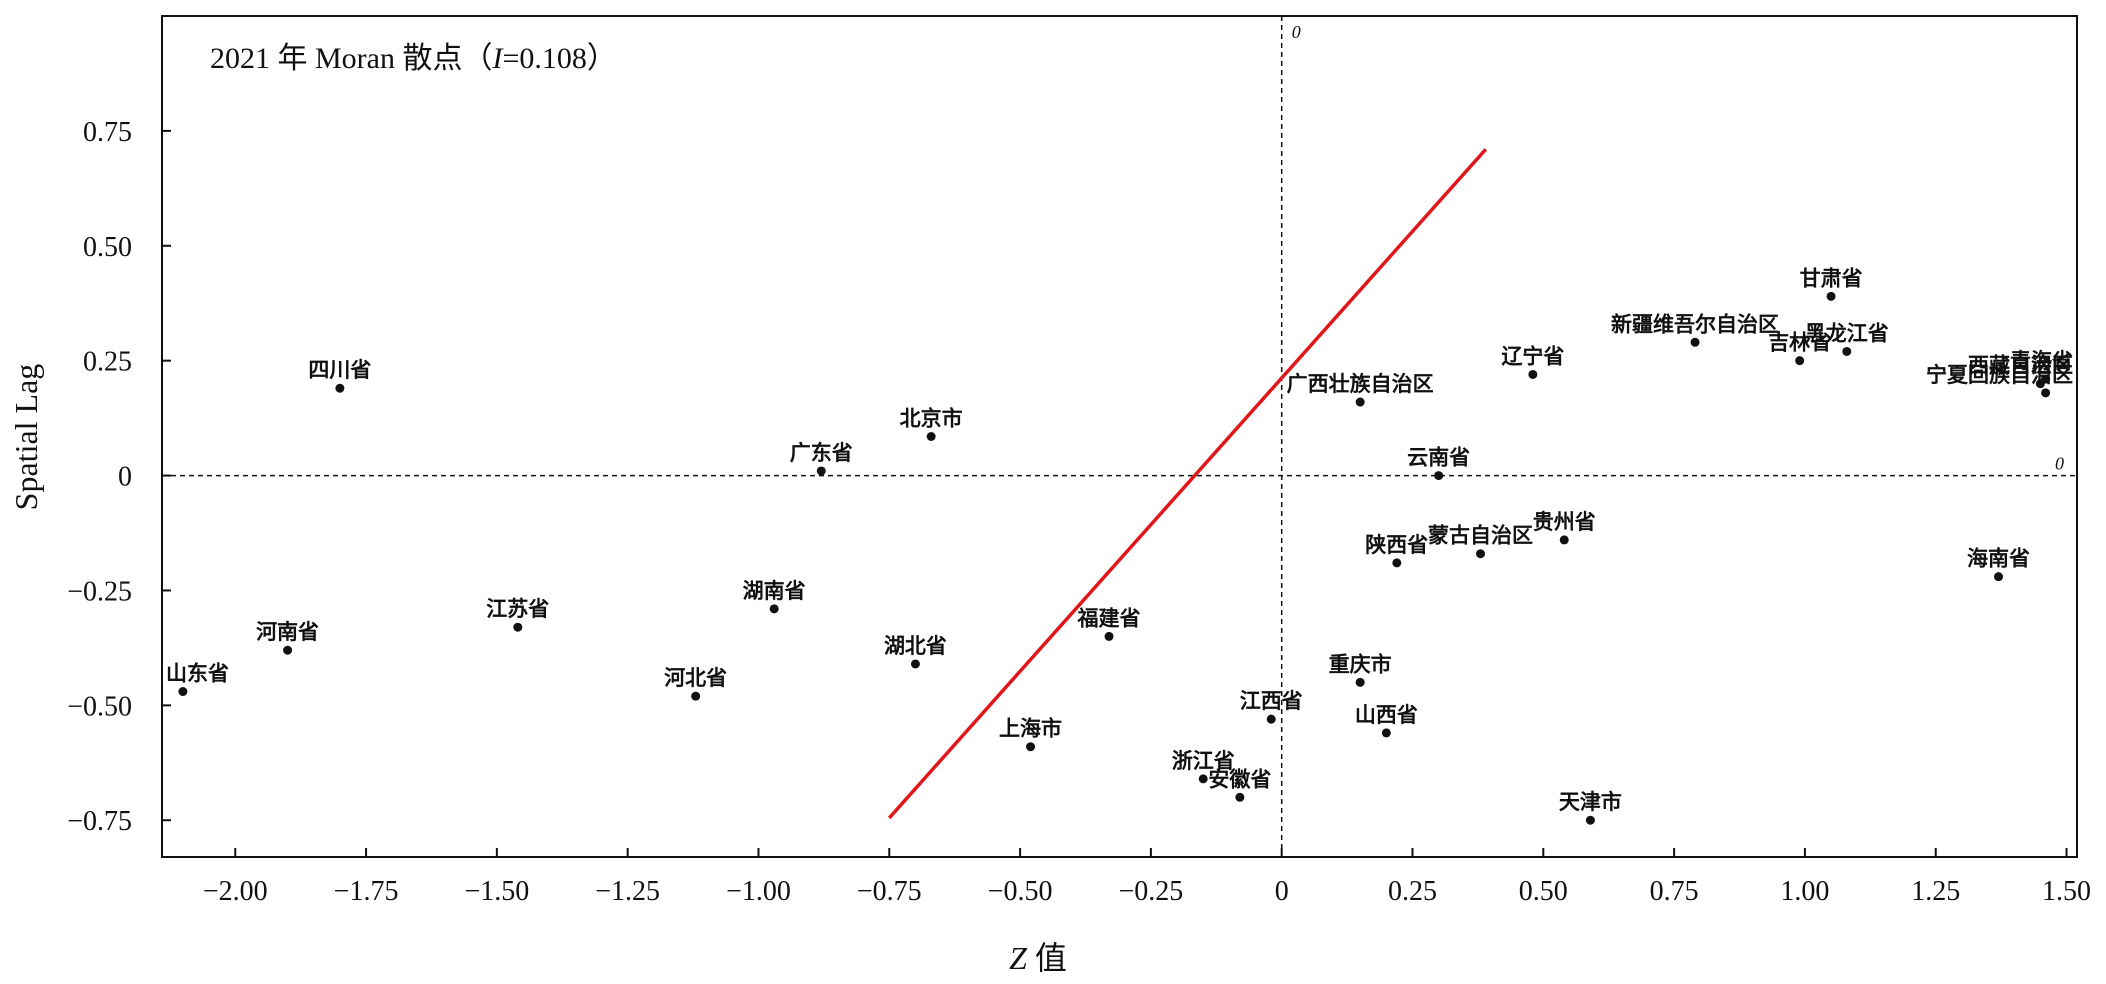 Image resolution: width=2106 pixels, height=984 pixels. What do you see at coordinates (1296, 32) in the screenshot?
I see `vertical-zero-label: 0` at bounding box center [1296, 32].